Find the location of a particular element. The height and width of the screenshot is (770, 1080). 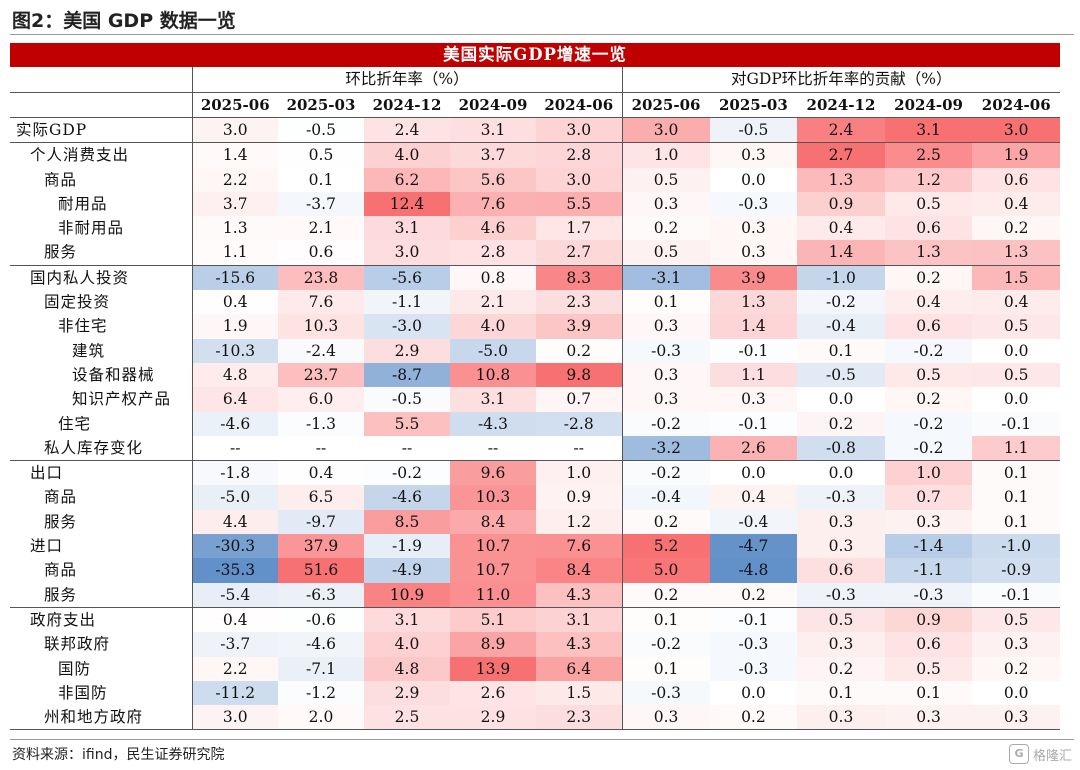

growth-cell: 0.9 is located at coordinates (579, 497).